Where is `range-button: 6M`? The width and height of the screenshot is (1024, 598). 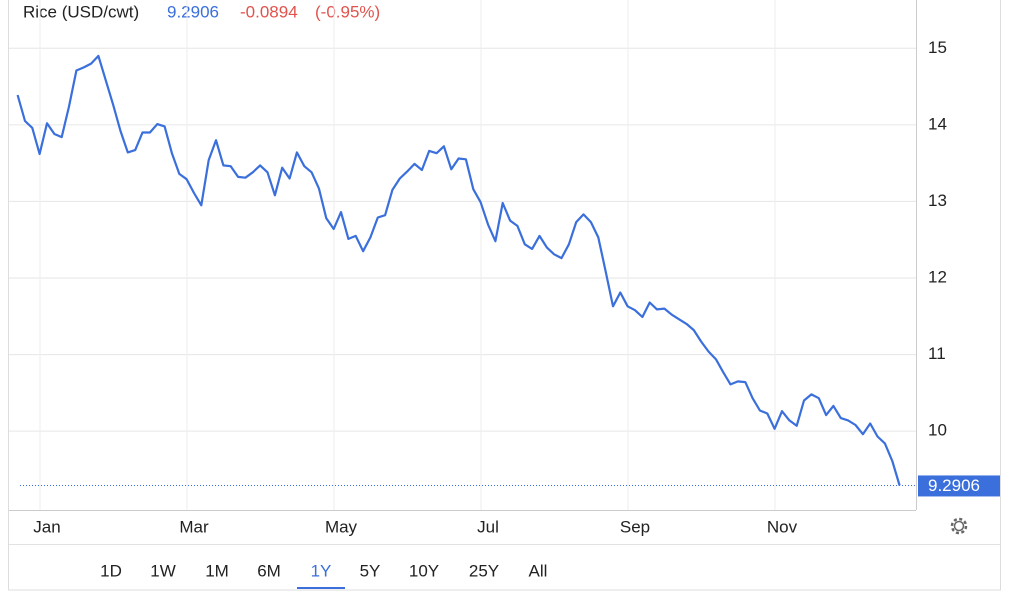 range-button: 6M is located at coordinates (269, 570).